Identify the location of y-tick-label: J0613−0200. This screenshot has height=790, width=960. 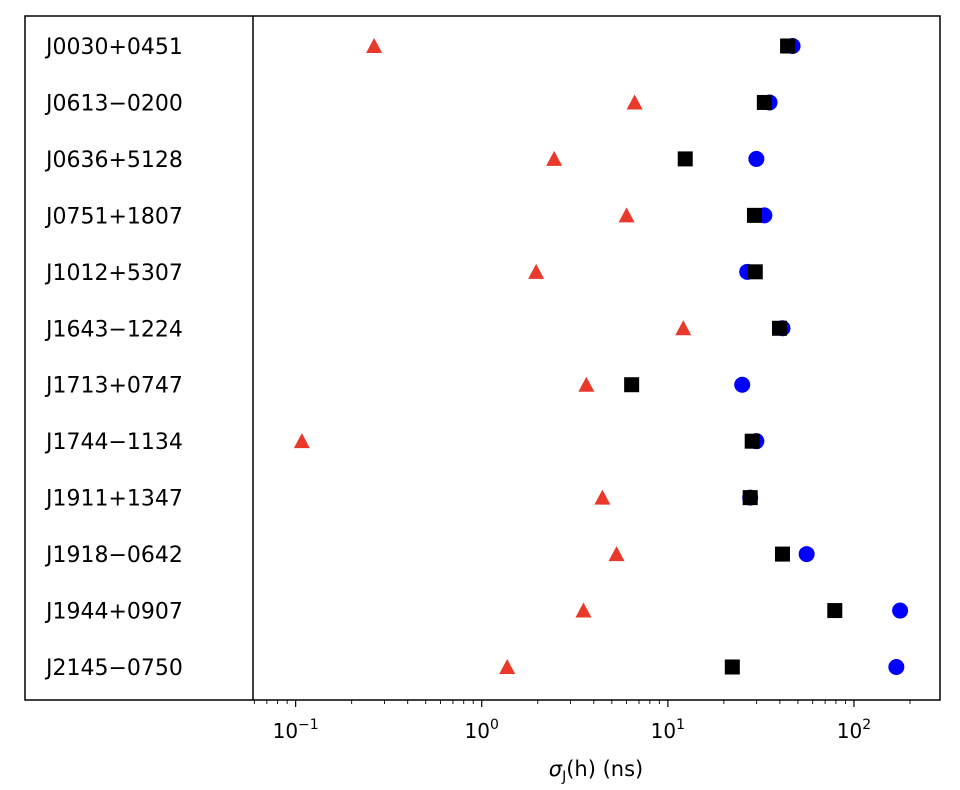
(113, 103).